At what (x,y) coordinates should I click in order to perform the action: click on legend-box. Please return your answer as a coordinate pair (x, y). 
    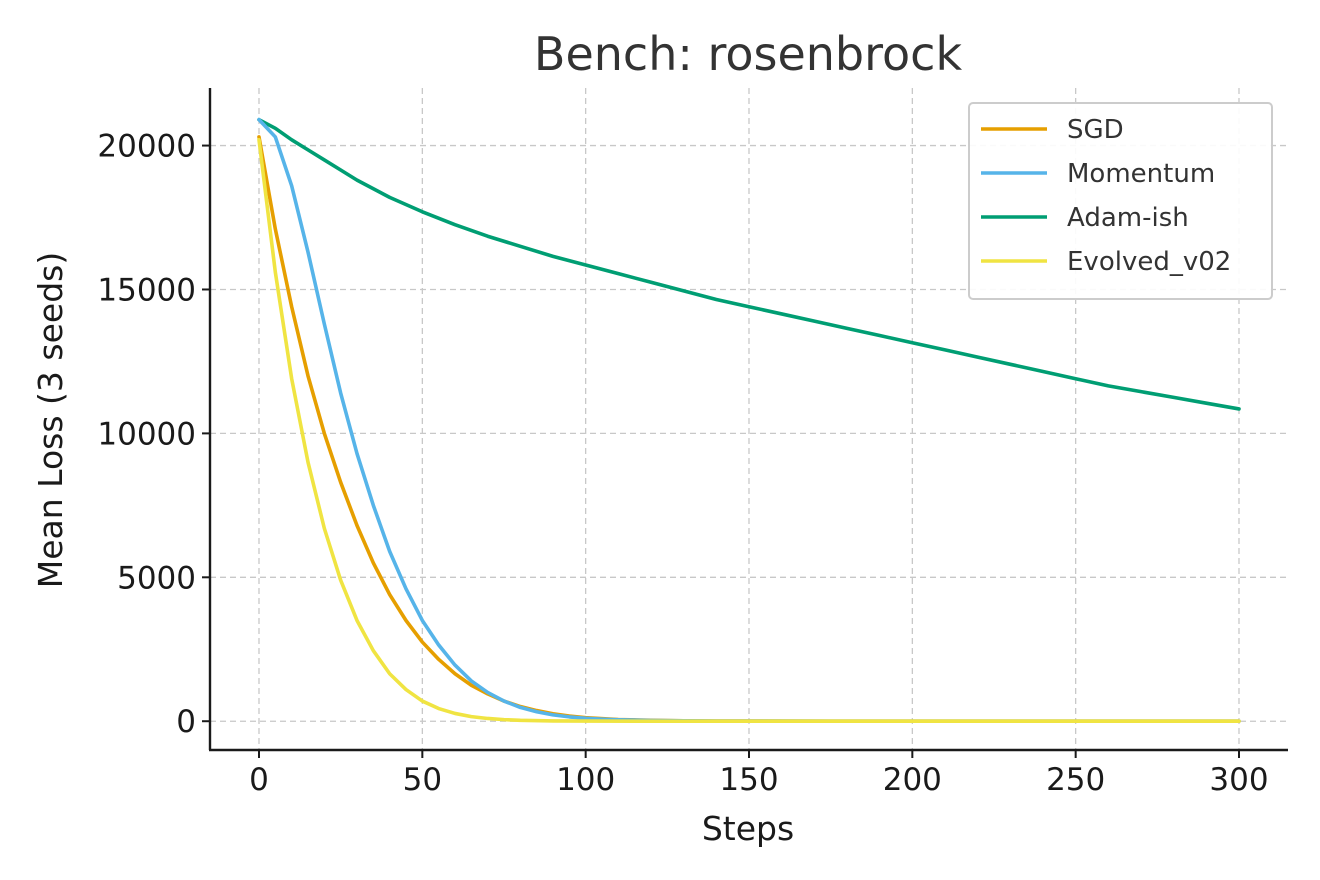
    Looking at the image, I should click on (1120, 201).